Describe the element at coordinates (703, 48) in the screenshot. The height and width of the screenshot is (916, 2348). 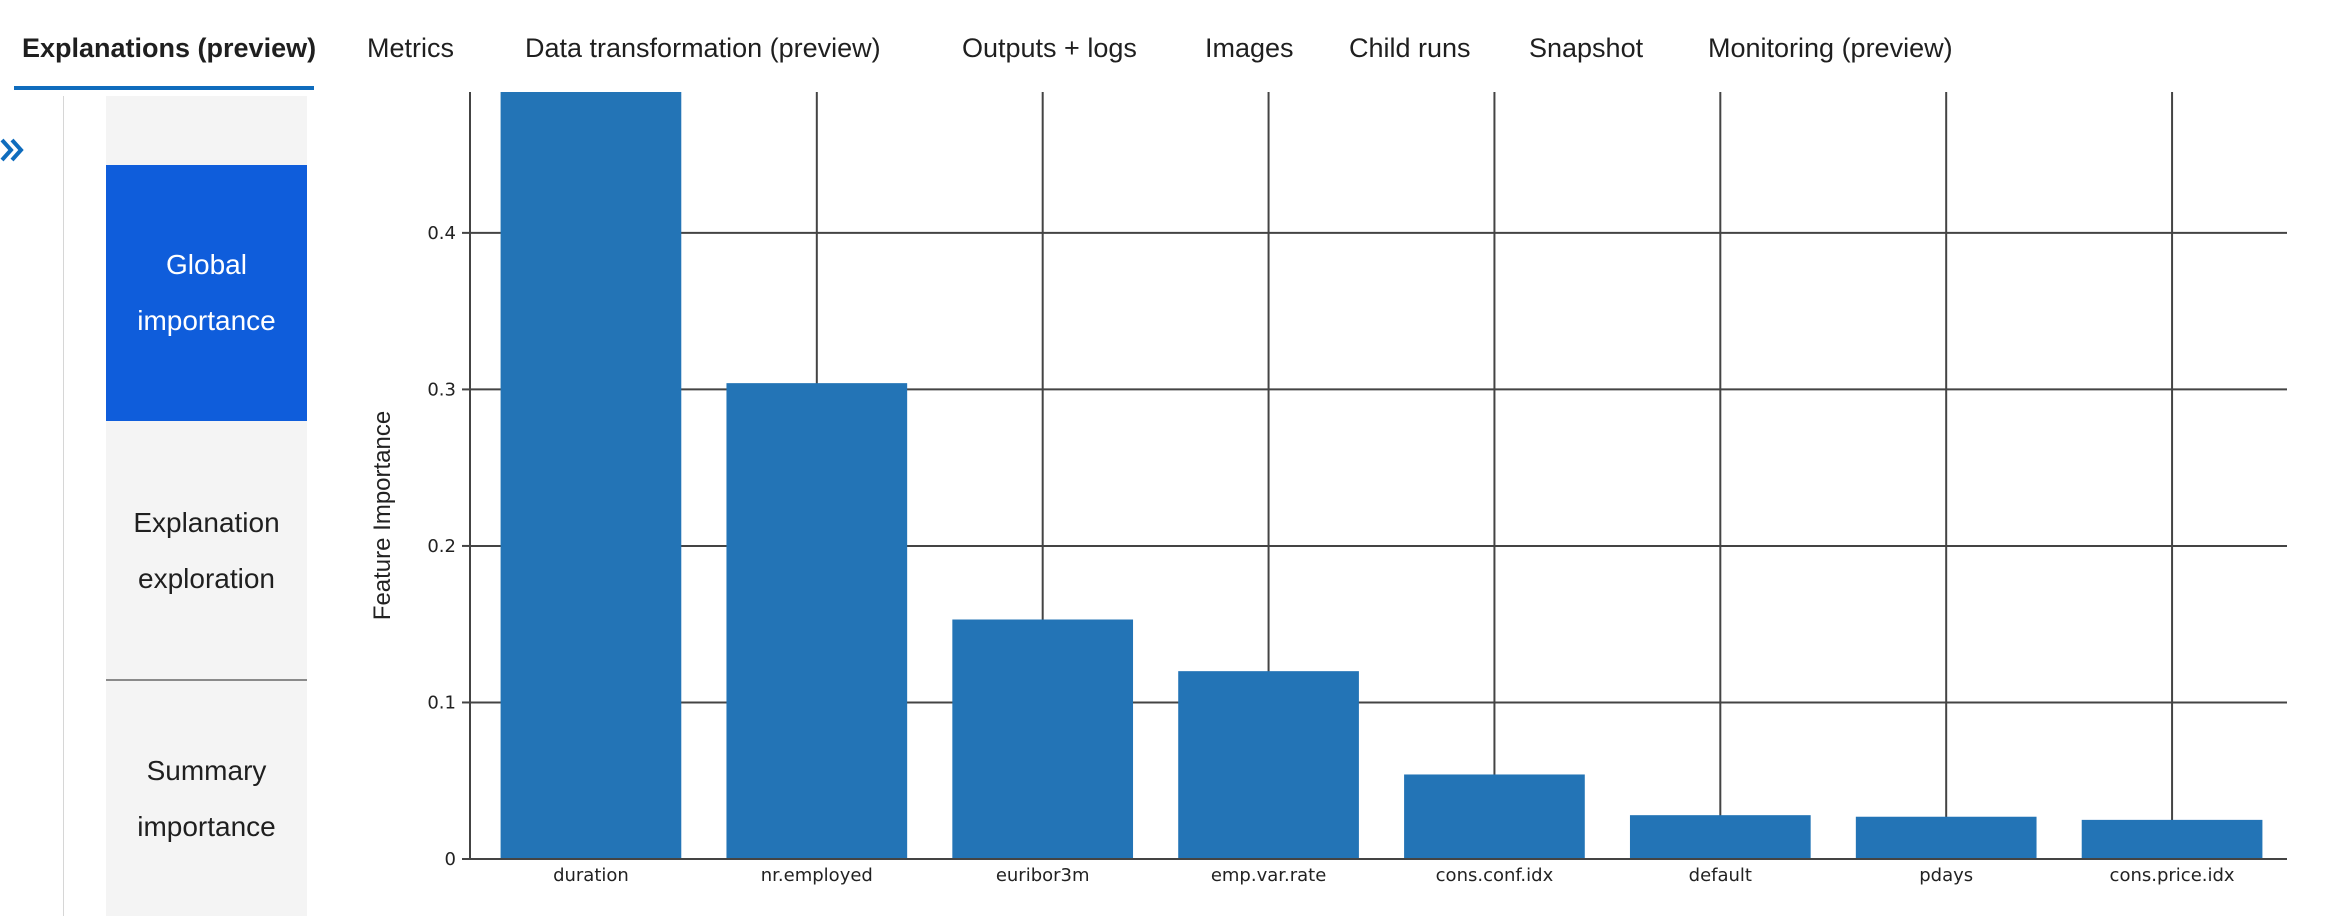
I see `tab-data-transformation: Data transformation (preview)` at that location.